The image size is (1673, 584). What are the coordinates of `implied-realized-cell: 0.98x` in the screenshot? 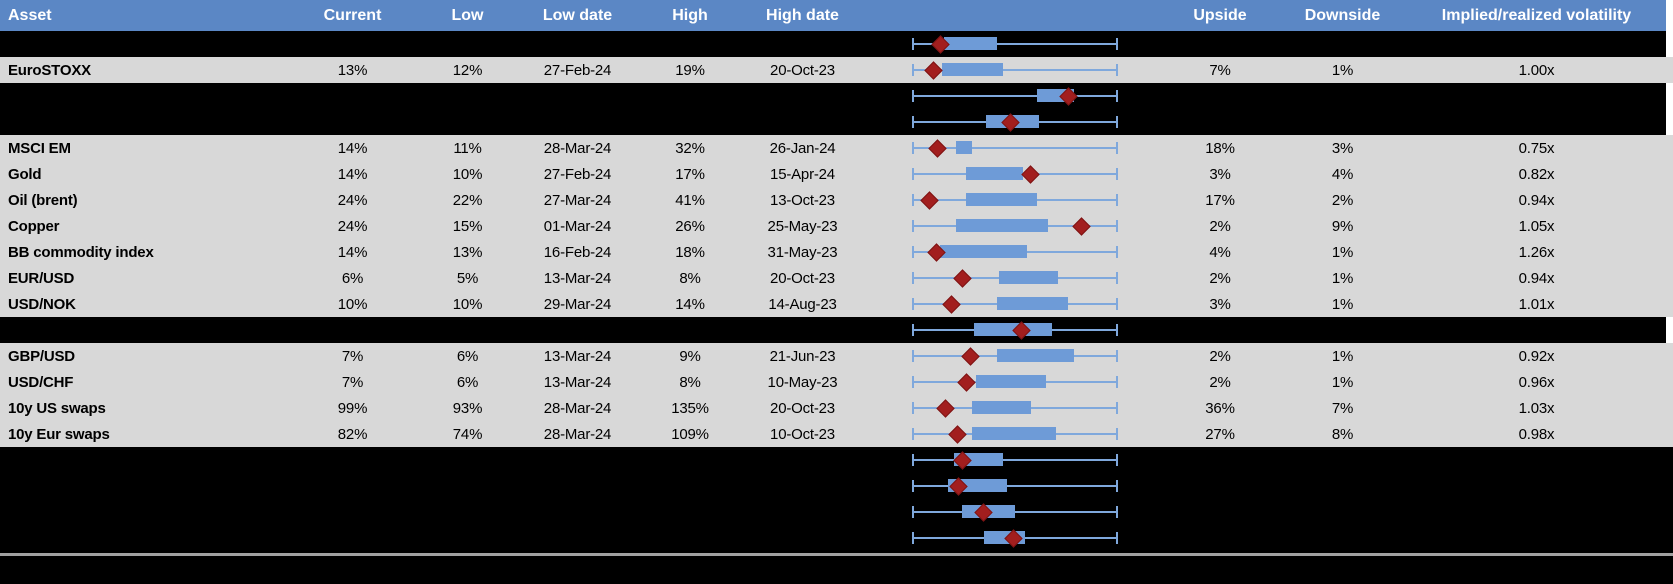 It's located at (1536, 434).